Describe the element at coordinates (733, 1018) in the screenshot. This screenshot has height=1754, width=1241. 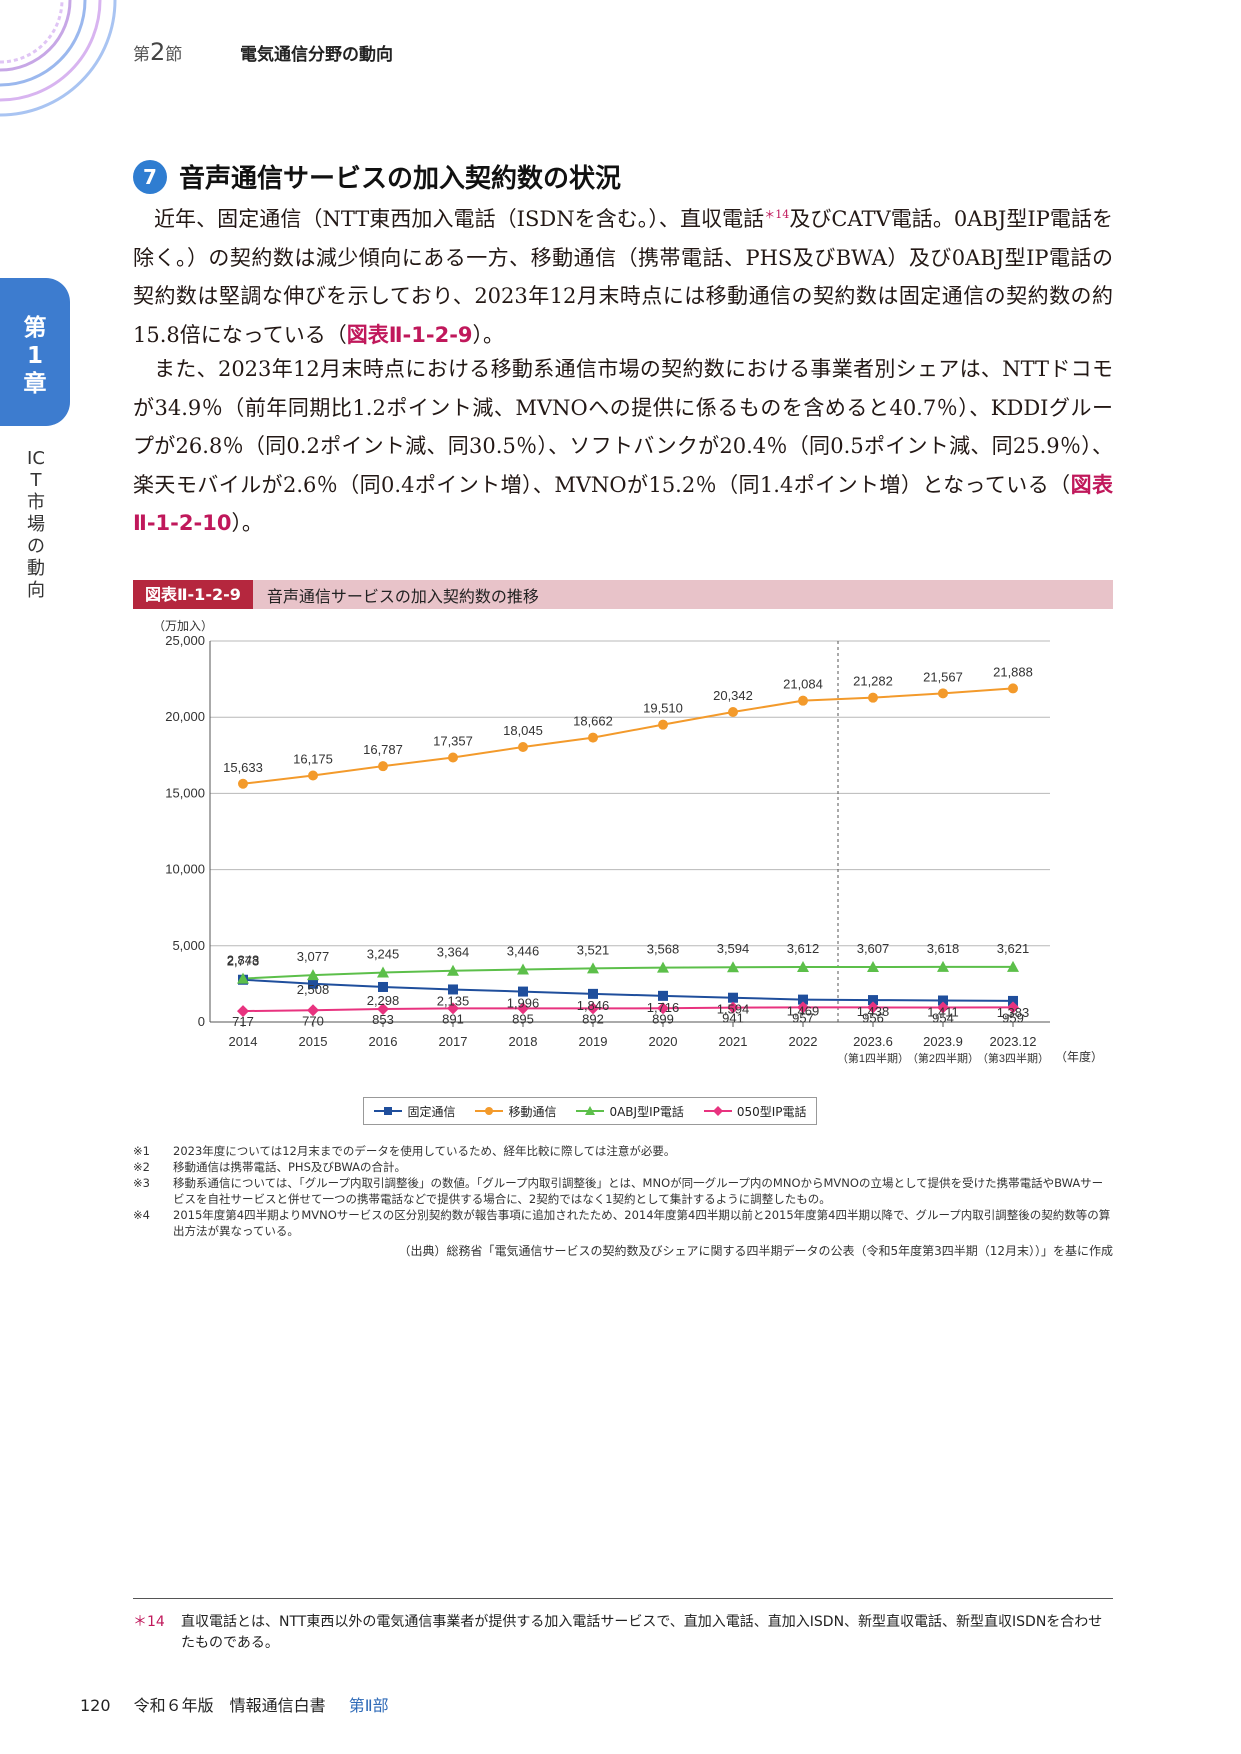
I see `data-label: 941` at that location.